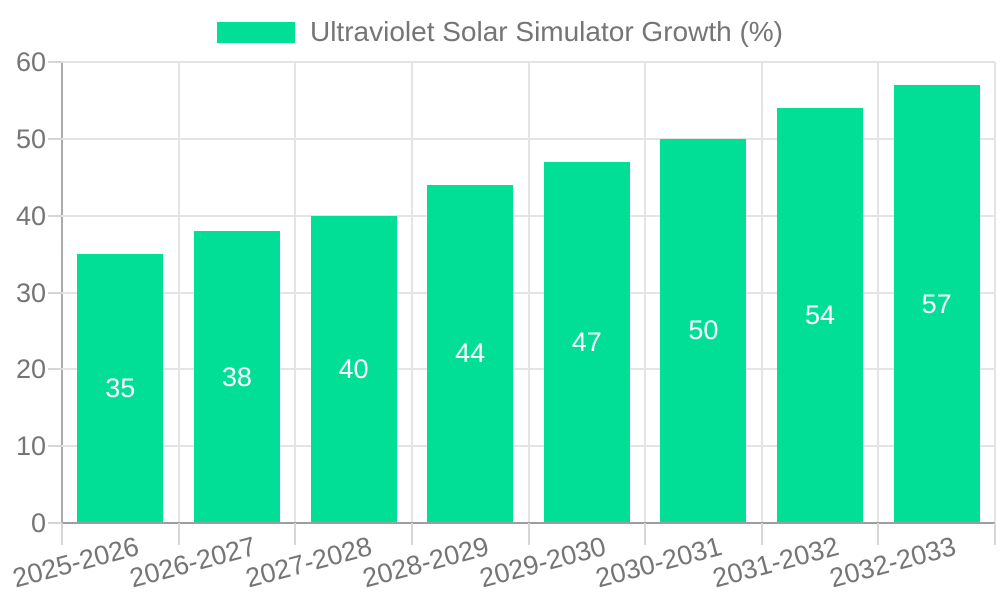  I want to click on bar-value-label: 47, so click(586, 341).